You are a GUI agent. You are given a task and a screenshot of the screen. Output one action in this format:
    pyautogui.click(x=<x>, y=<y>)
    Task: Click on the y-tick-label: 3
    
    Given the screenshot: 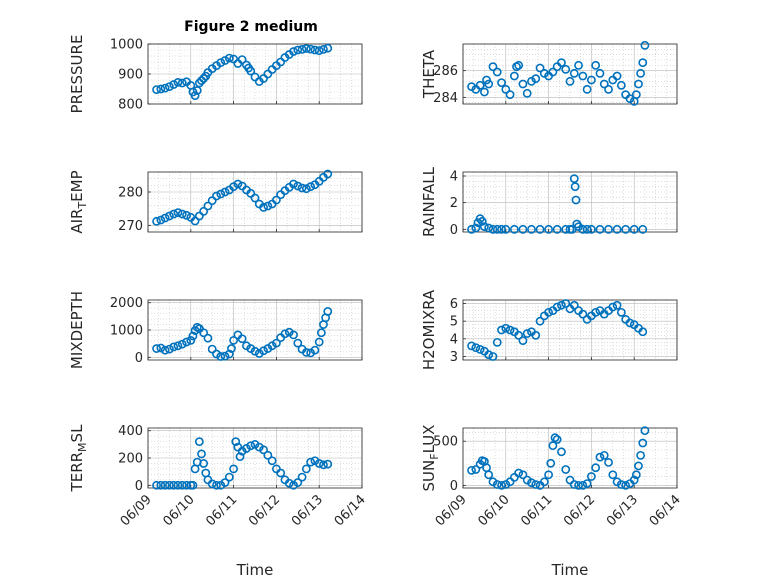 What is the action you would take?
    pyautogui.click(x=454, y=357)
    